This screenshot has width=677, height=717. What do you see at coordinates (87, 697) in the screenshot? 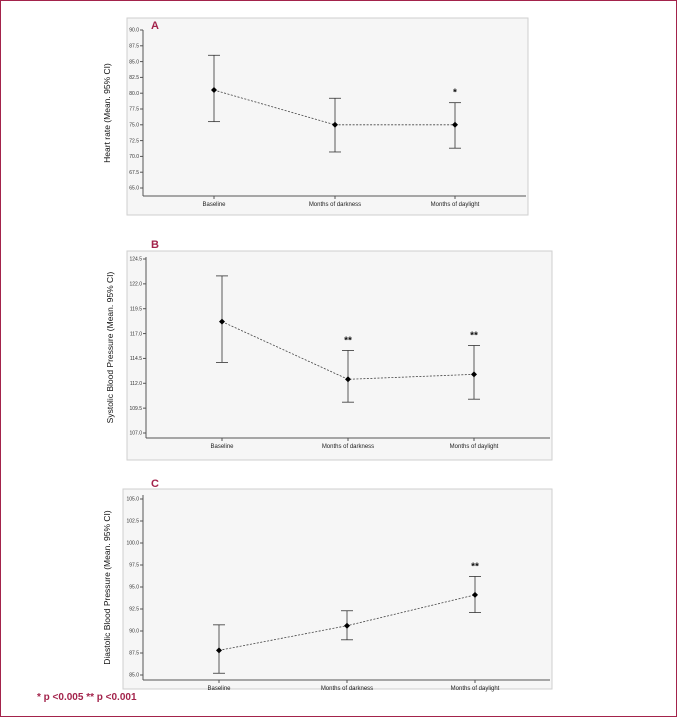
I see `significance-footnote: * p <0.005 ** p <0.001` at bounding box center [87, 697].